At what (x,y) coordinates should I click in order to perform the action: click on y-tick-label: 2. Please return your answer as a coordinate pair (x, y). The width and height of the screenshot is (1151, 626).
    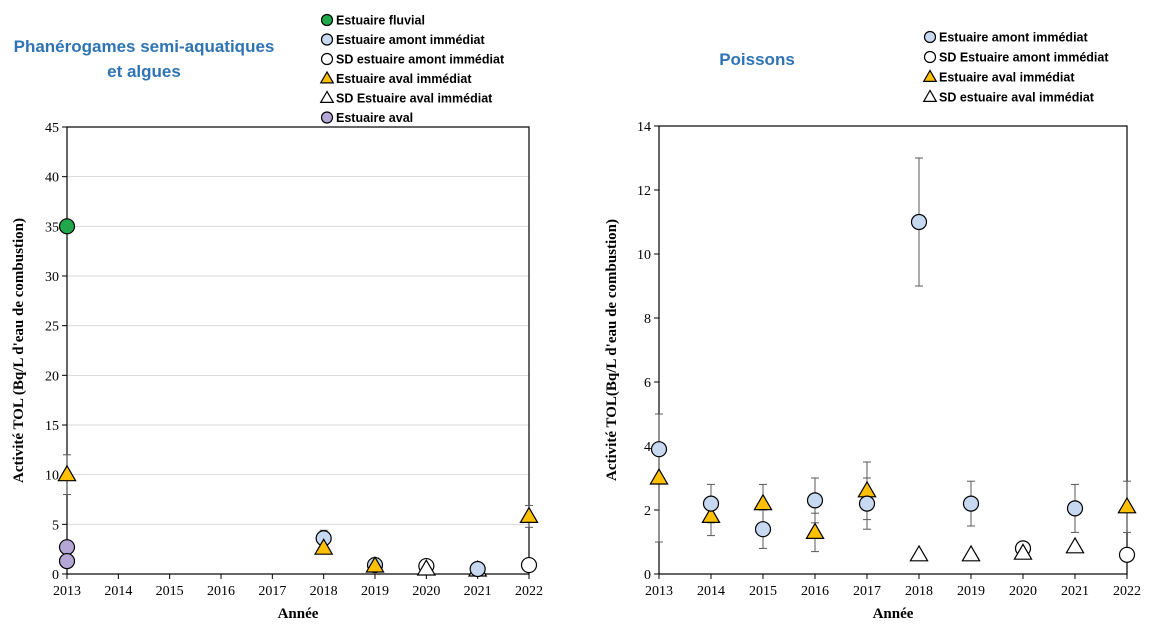
    Looking at the image, I should click on (647, 511).